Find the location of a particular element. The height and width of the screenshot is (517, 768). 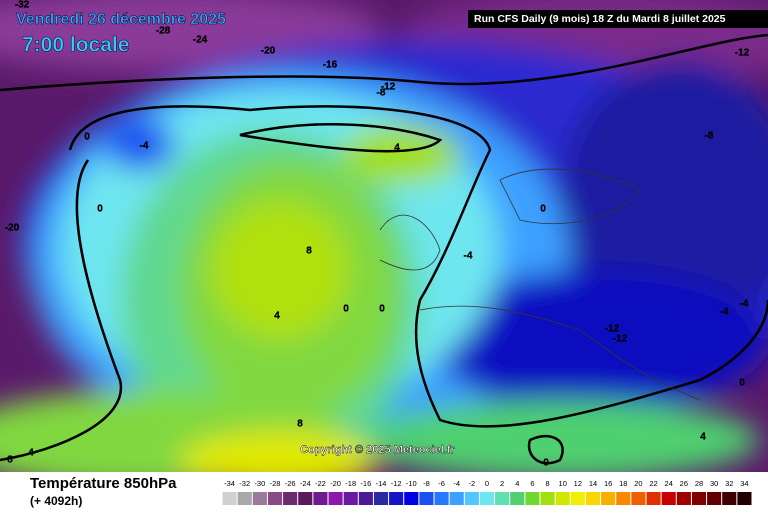

scale-label: 22 is located at coordinates (653, 483).